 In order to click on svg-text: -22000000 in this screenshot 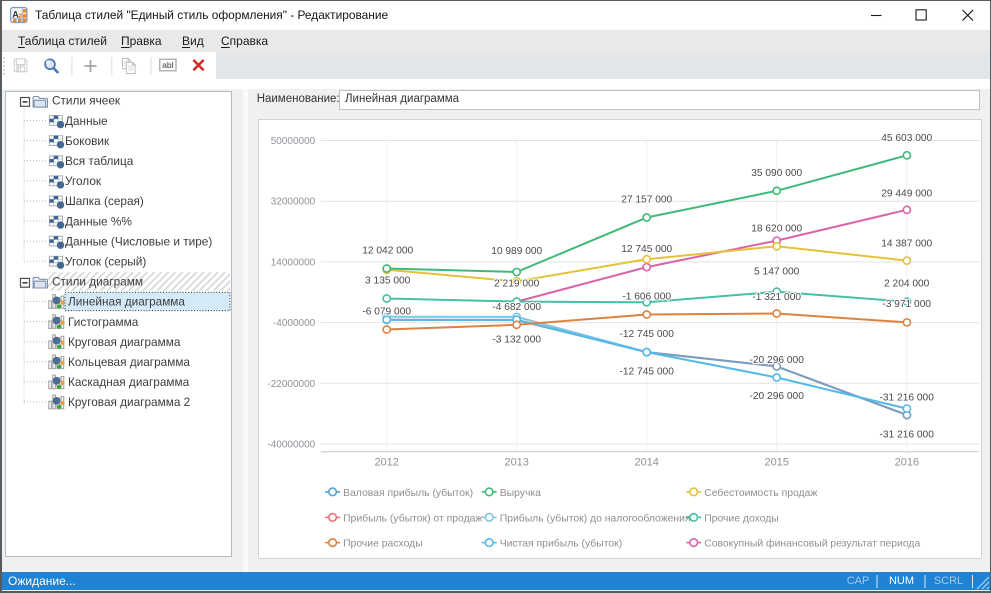, I will do `click(292, 383)`.